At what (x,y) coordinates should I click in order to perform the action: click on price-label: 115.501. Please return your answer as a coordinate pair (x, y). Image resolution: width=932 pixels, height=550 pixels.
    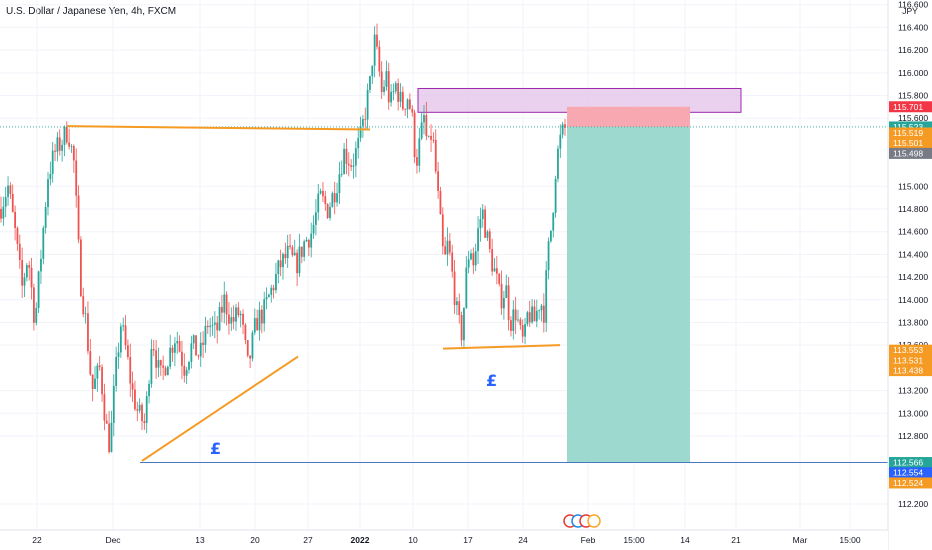
    Looking at the image, I should click on (908, 143).